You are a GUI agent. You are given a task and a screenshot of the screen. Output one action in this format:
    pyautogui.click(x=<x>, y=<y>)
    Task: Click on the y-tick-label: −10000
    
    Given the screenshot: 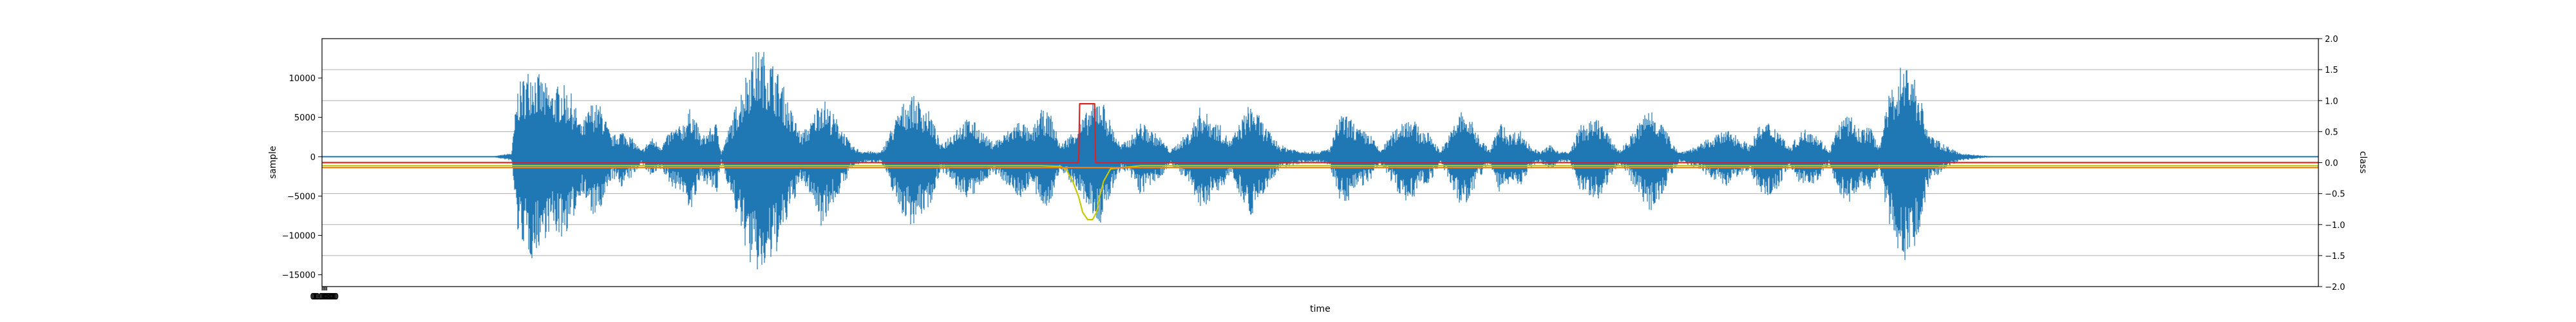 What is the action you would take?
    pyautogui.click(x=299, y=237)
    